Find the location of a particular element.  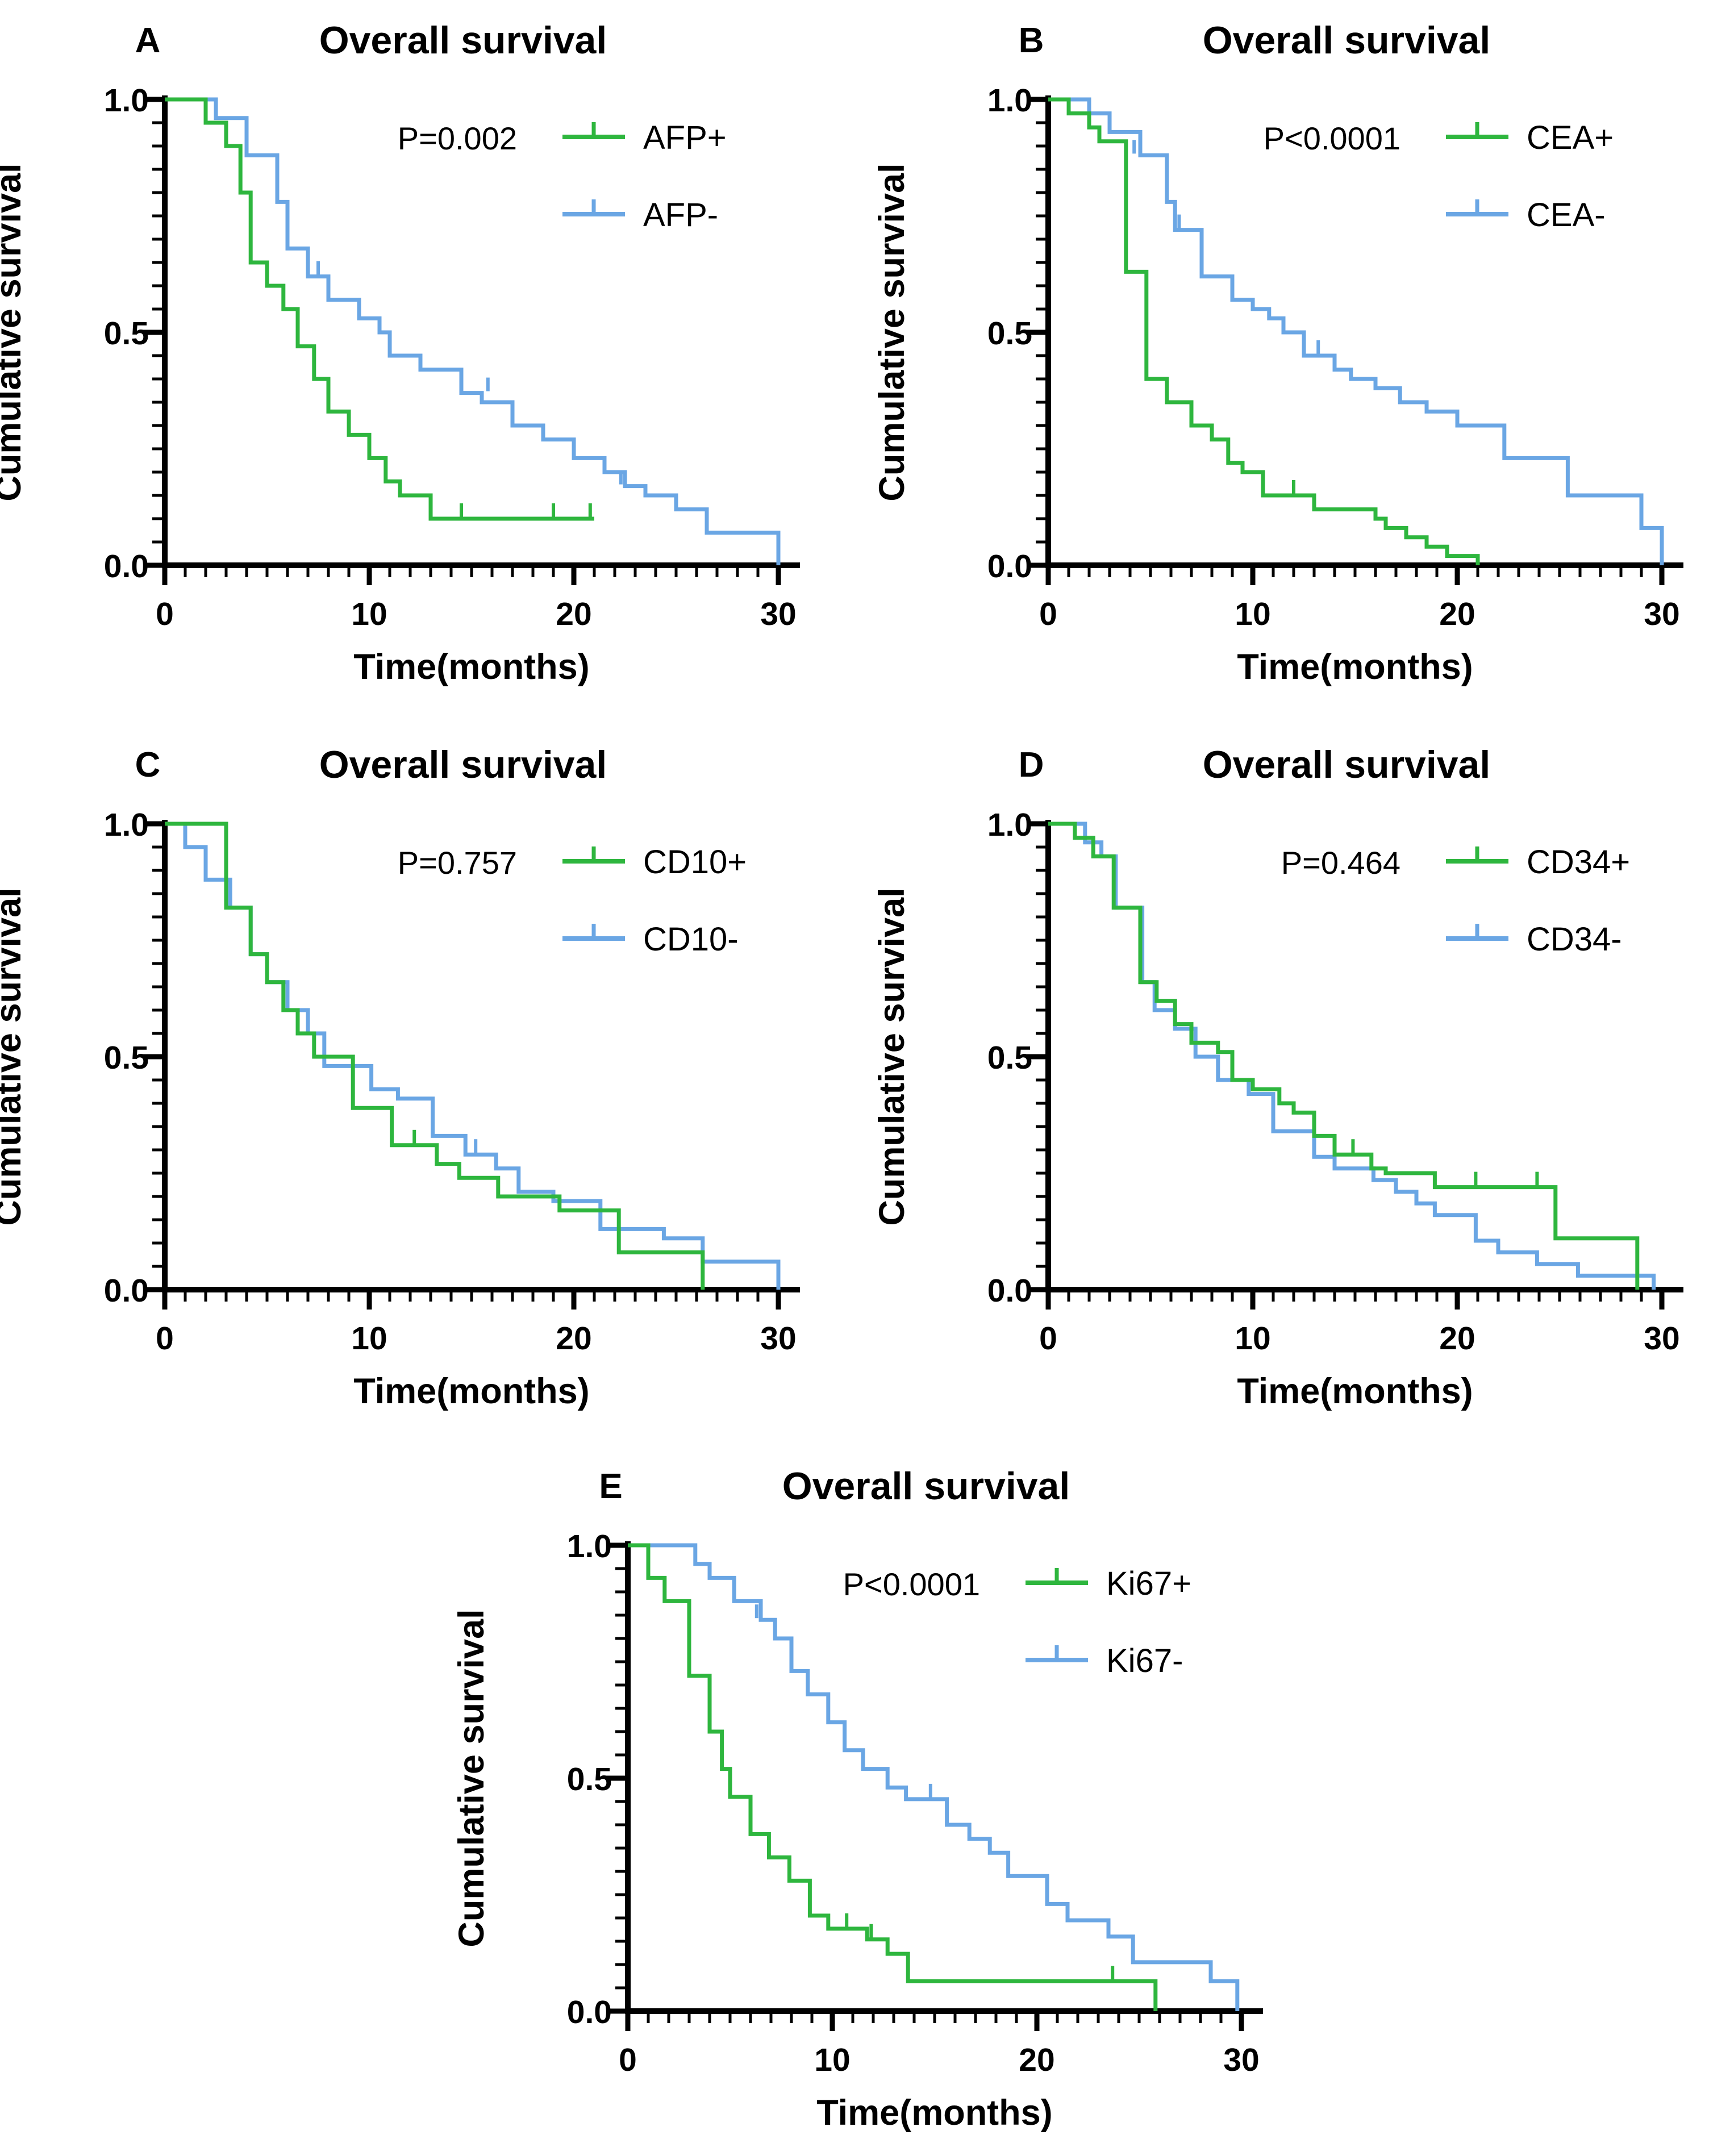

survival-curve-CD10- is located at coordinates (473, 1055).